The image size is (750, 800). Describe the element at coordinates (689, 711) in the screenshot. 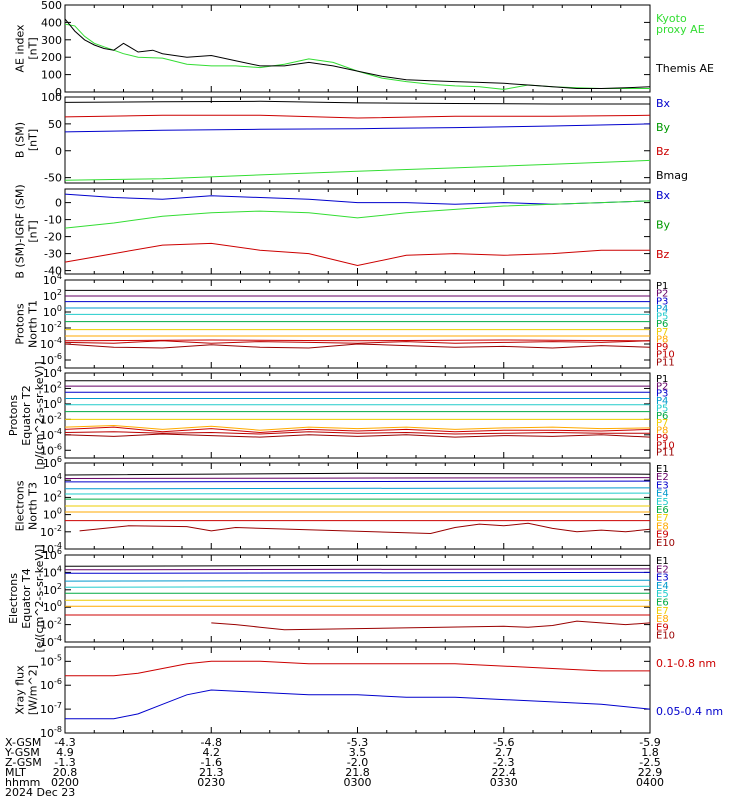

I see `legend-entry: 0.05-0.4 nm` at that location.